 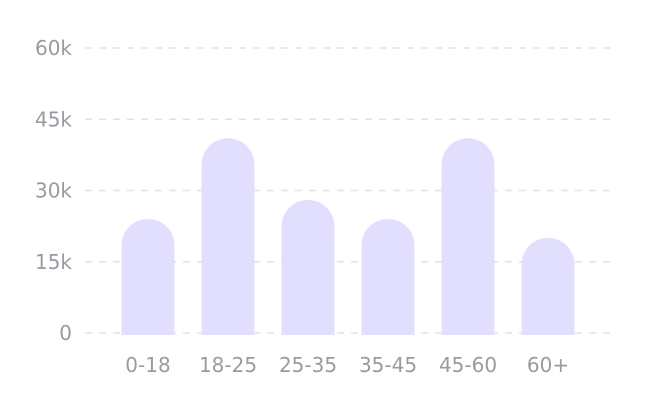 I want to click on y-tick-label: 0, so click(x=65, y=333).